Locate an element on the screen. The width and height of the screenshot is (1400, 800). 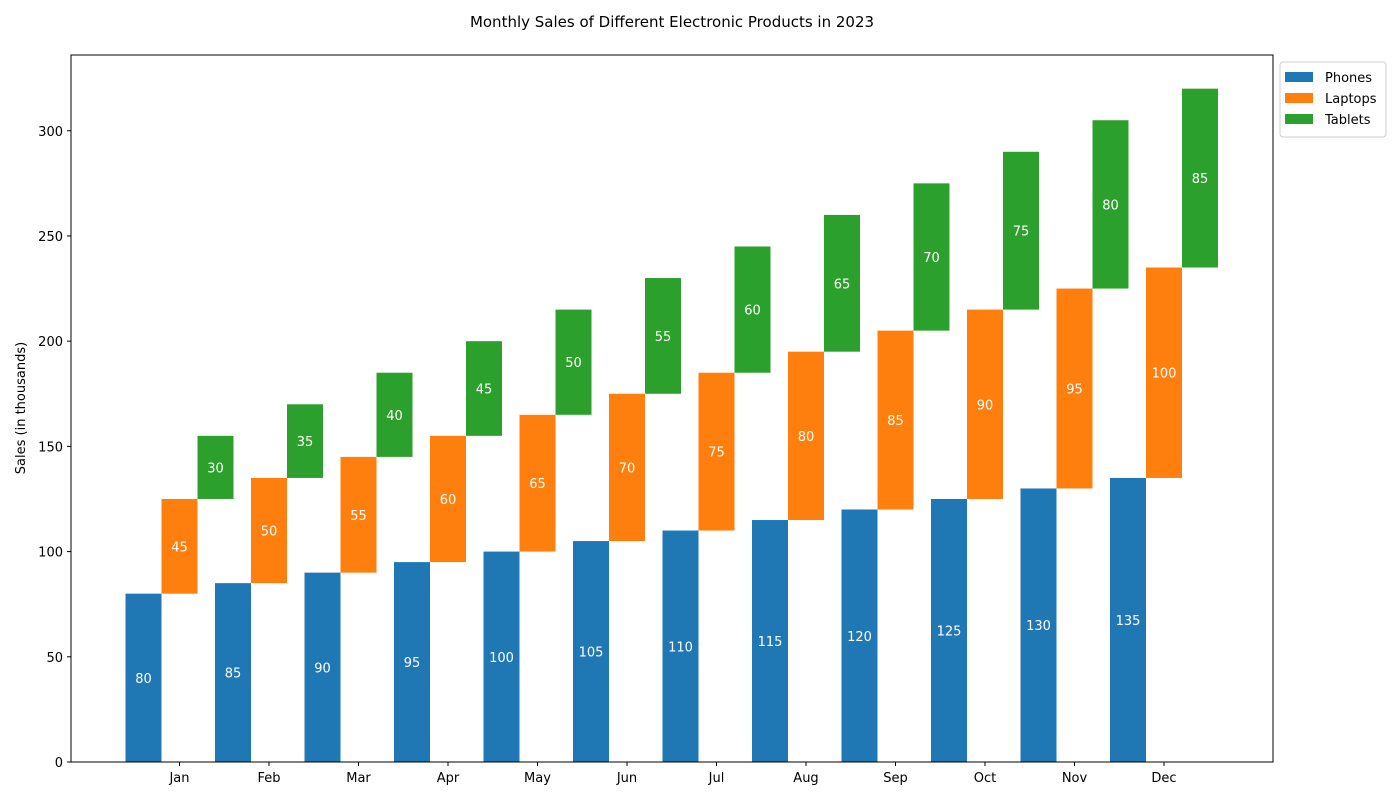
x-tick-label: Jan is located at coordinates (178, 778).